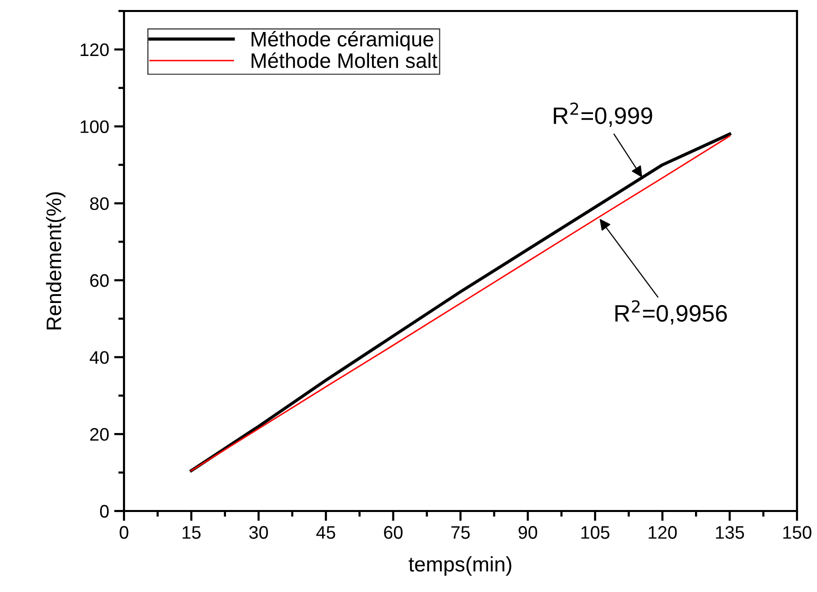  What do you see at coordinates (94, 49) in the screenshot?
I see `y-tick-label: 120` at bounding box center [94, 49].